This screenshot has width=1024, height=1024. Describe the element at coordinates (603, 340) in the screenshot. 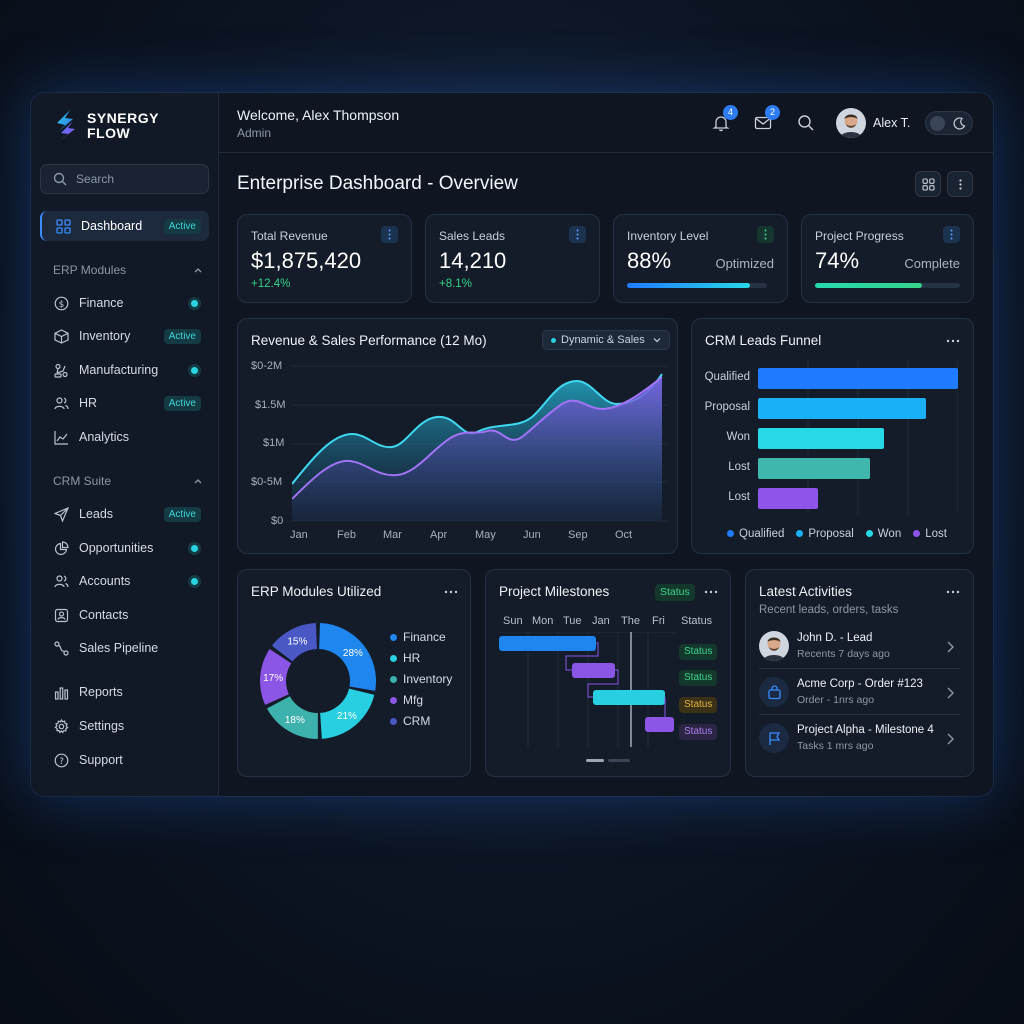

I see `filter-label: Dynamic & Sales` at that location.